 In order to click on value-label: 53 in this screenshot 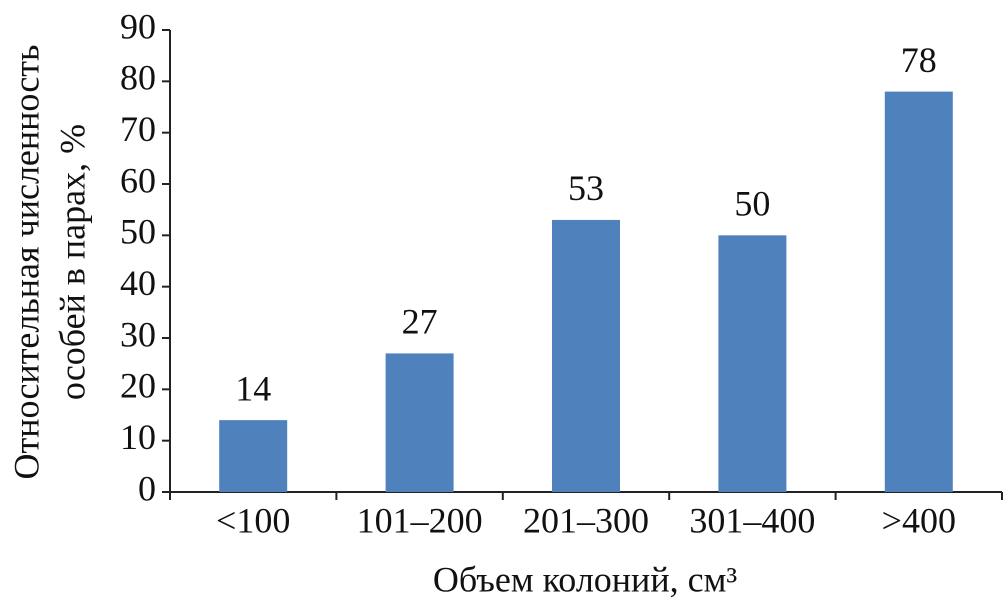, I will do `click(586, 188)`.